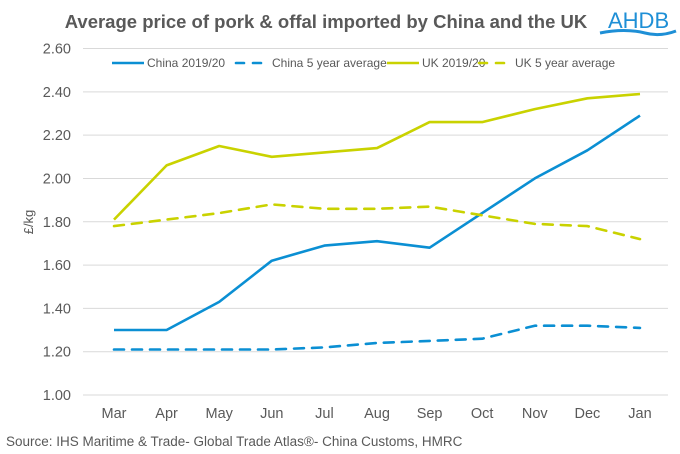  I want to click on series-line-uk-5-year-average, so click(377, 222).